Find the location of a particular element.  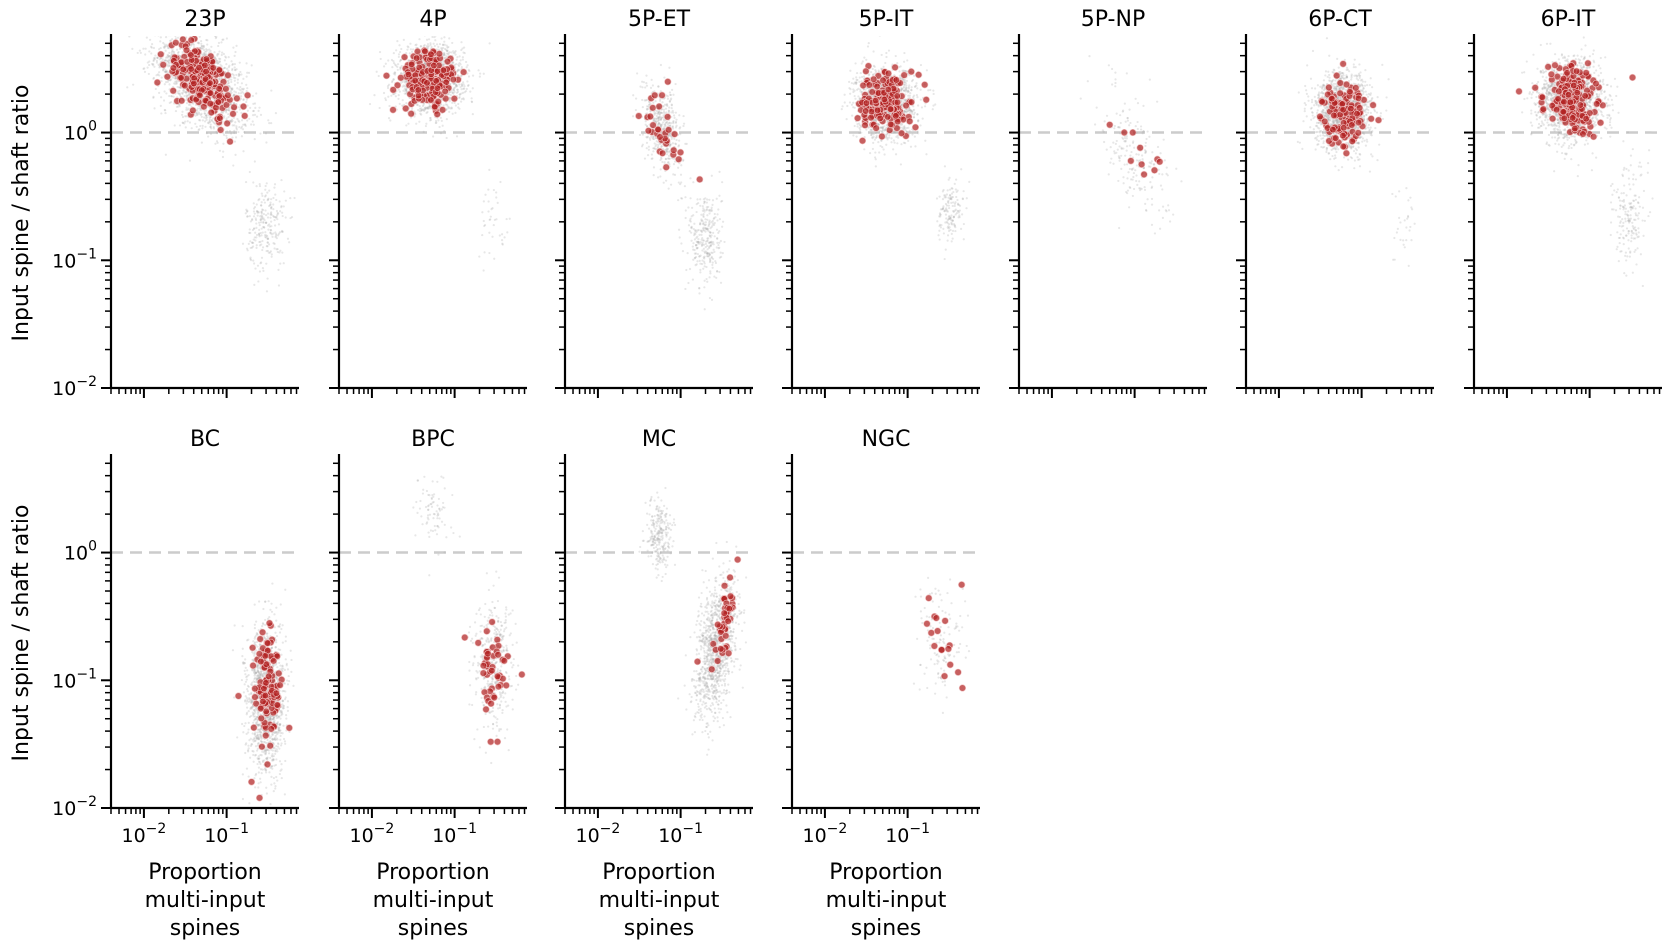

y-tick-label: 10−1 is located at coordinates (74, 259).